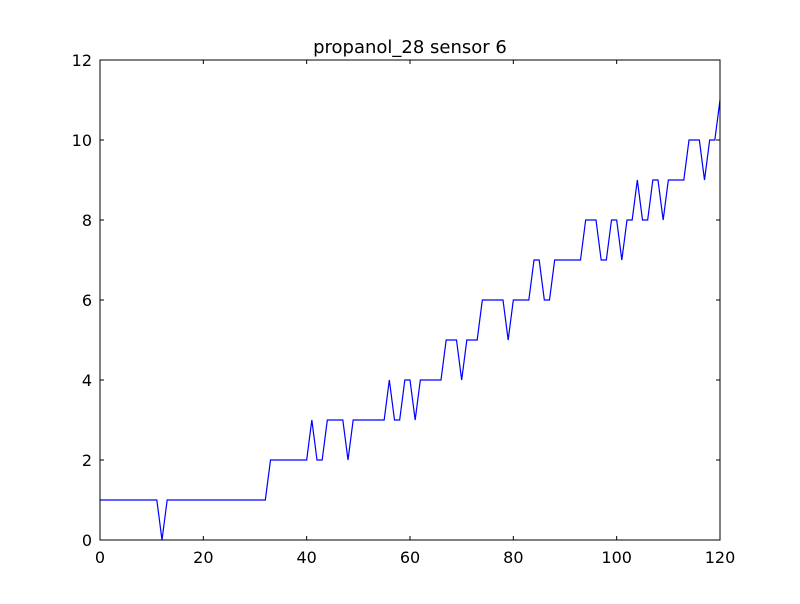 The image size is (800, 604). Describe the element at coordinates (87, 220) in the screenshot. I see `y-tick-label: 8` at that location.